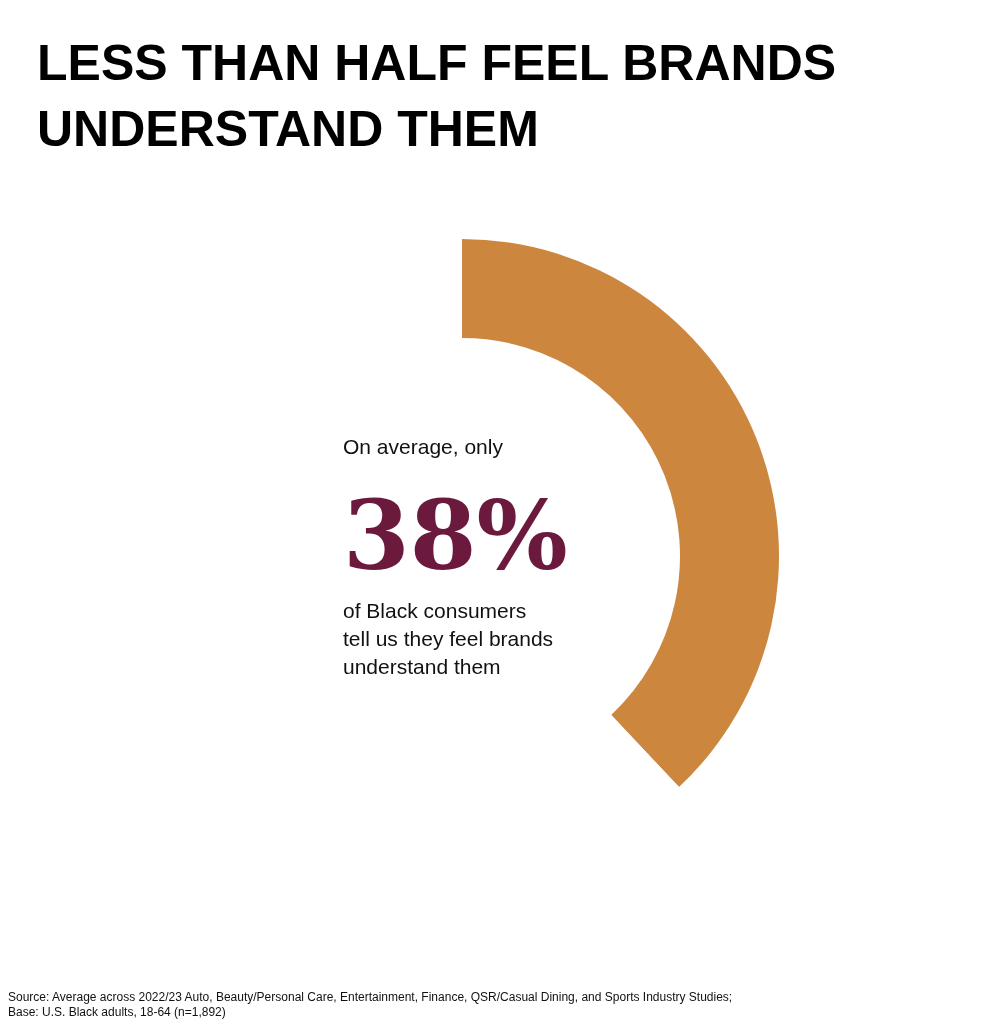 This screenshot has height=1024, width=998. Describe the element at coordinates (370, 1004) in the screenshot. I see `source-note: Source: Average across 2022/23 Auto, Beauty/Personal Care, Entertainment, Finance, QSR/Casual Dining, and Sports Industry Studies; Base: U.S. Black adults, 18-64 (n=1,892)` at that location.